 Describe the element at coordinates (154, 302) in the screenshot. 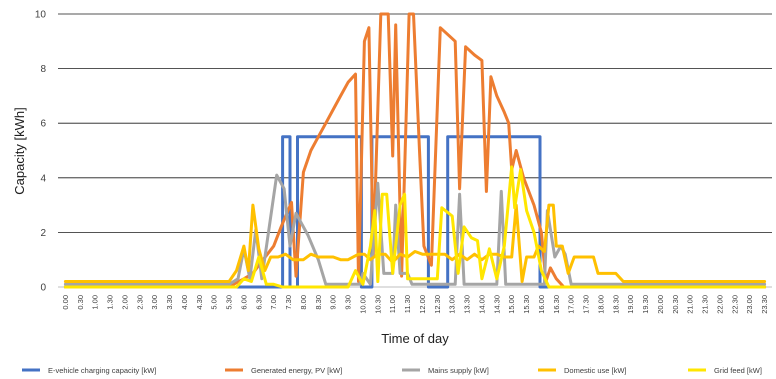

I see `x-tick-label: 3.00` at that location.